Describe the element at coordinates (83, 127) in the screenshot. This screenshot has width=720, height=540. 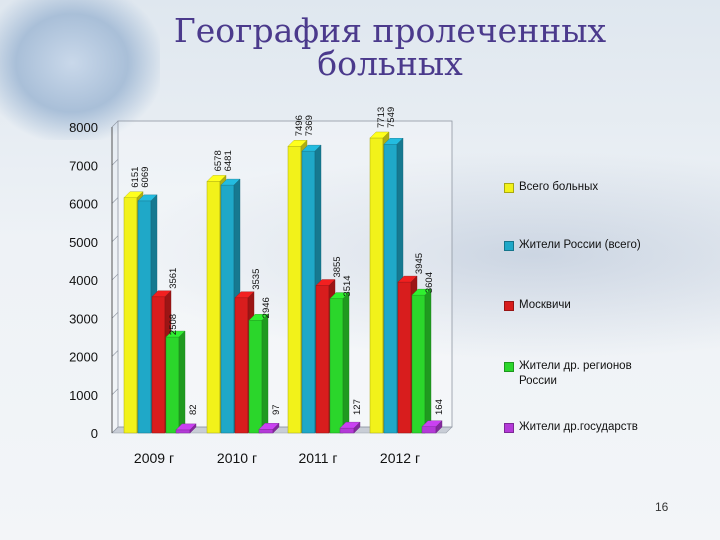
I see `y-tick-label-8: 8000` at that location.